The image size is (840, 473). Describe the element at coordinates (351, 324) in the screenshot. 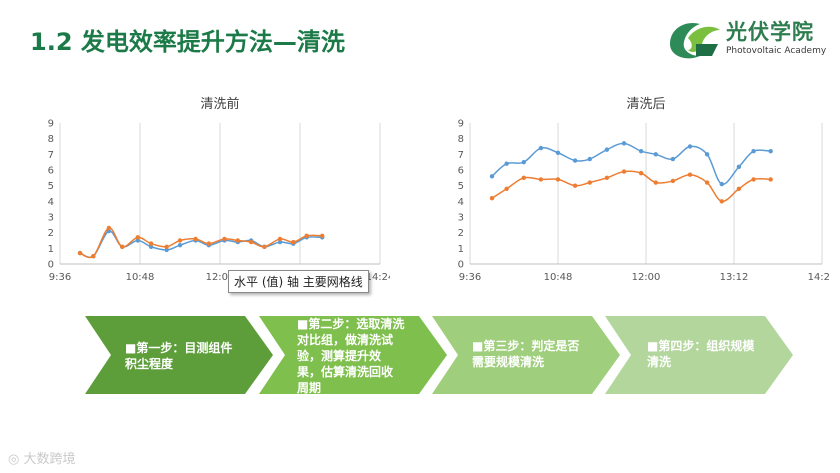

I see `step-2-line-1: ■第二步：选取清洗` at that location.